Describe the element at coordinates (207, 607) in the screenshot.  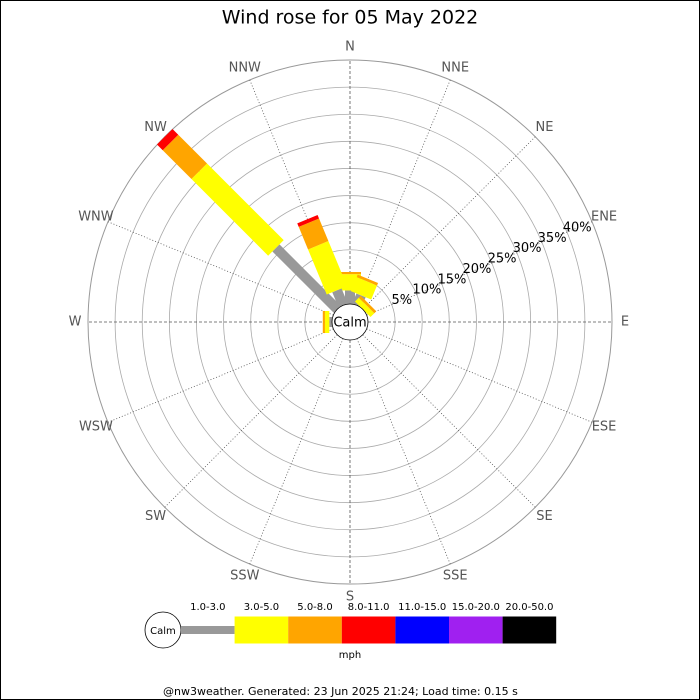
I see `legend-label: 1.0-3.0` at that location.